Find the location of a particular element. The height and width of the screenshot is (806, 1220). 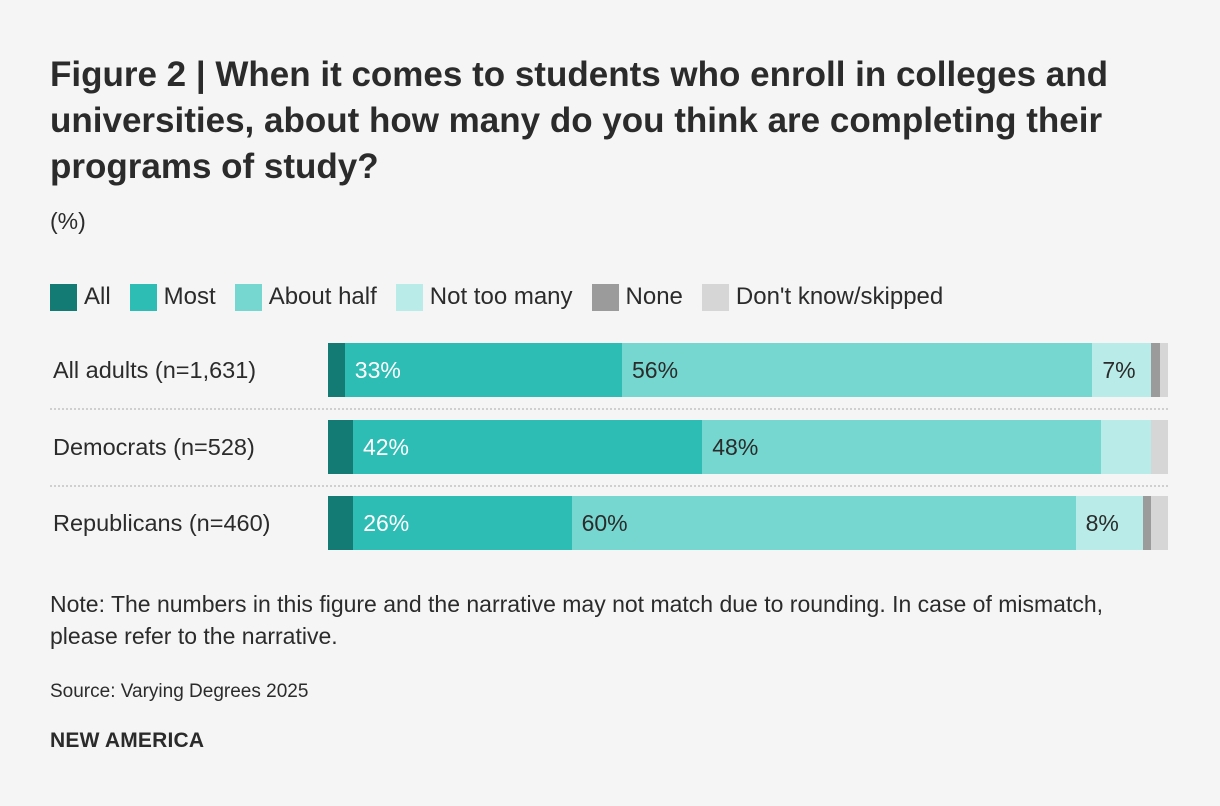

stacked-bar: 33% 56% 7% is located at coordinates (748, 370).